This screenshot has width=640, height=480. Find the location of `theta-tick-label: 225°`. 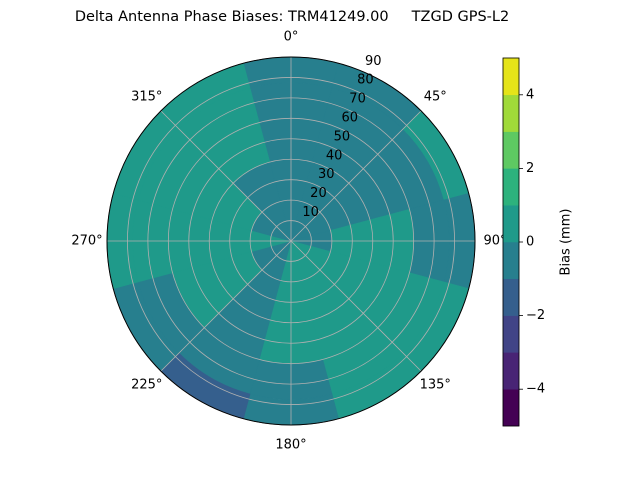

theta-tick-label: 225° is located at coordinates (146, 385).